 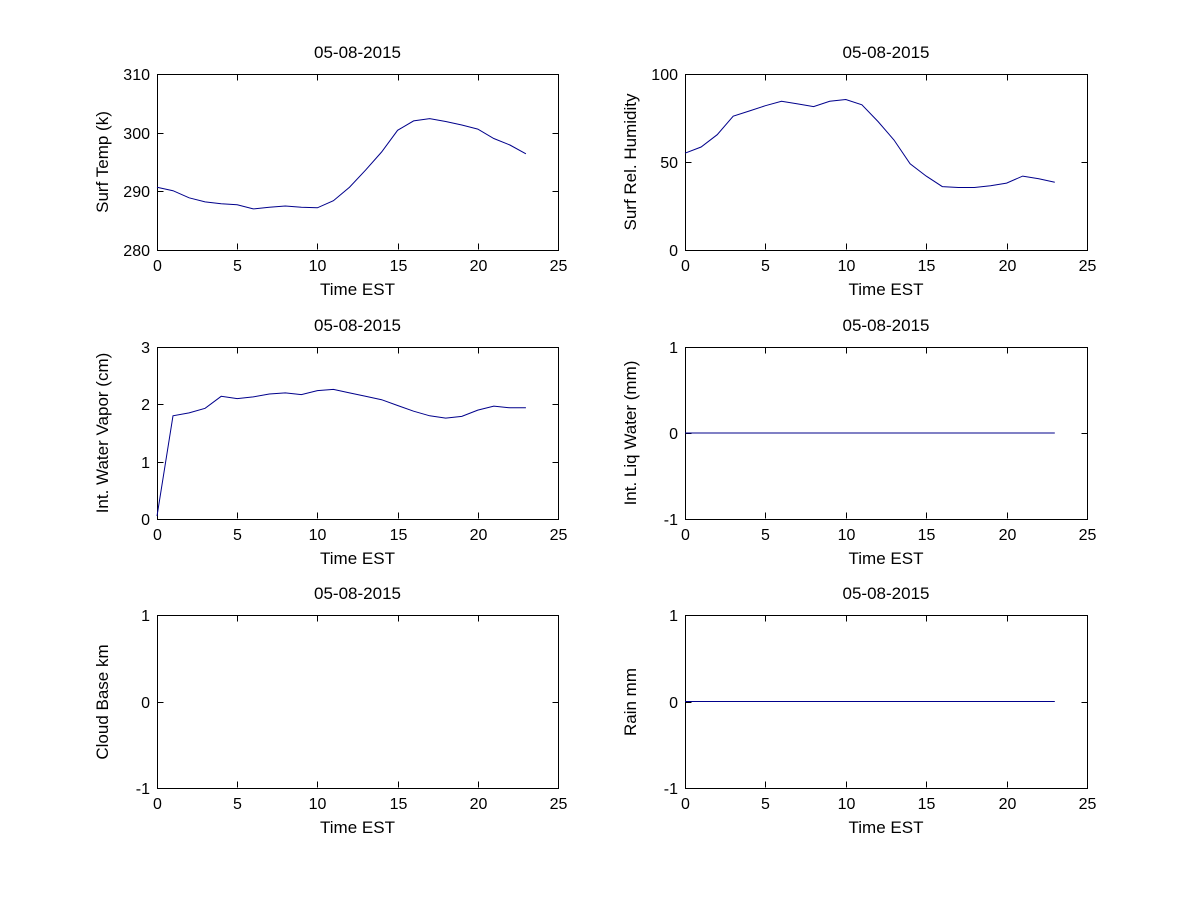 What do you see at coordinates (136, 75) in the screenshot?
I see `y-tick-label: 310` at bounding box center [136, 75].